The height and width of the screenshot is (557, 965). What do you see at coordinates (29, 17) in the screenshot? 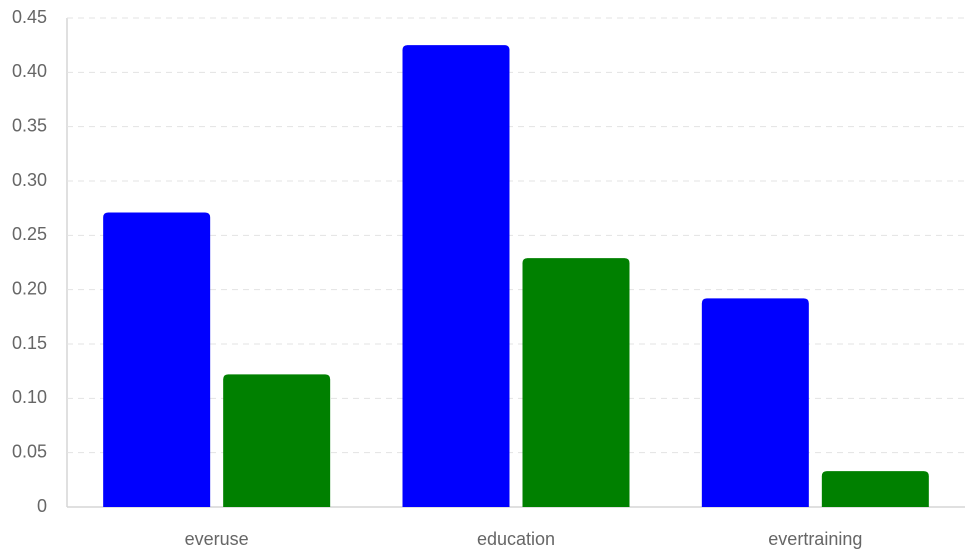
I see `y-tick-label: 0.45` at bounding box center [29, 17].